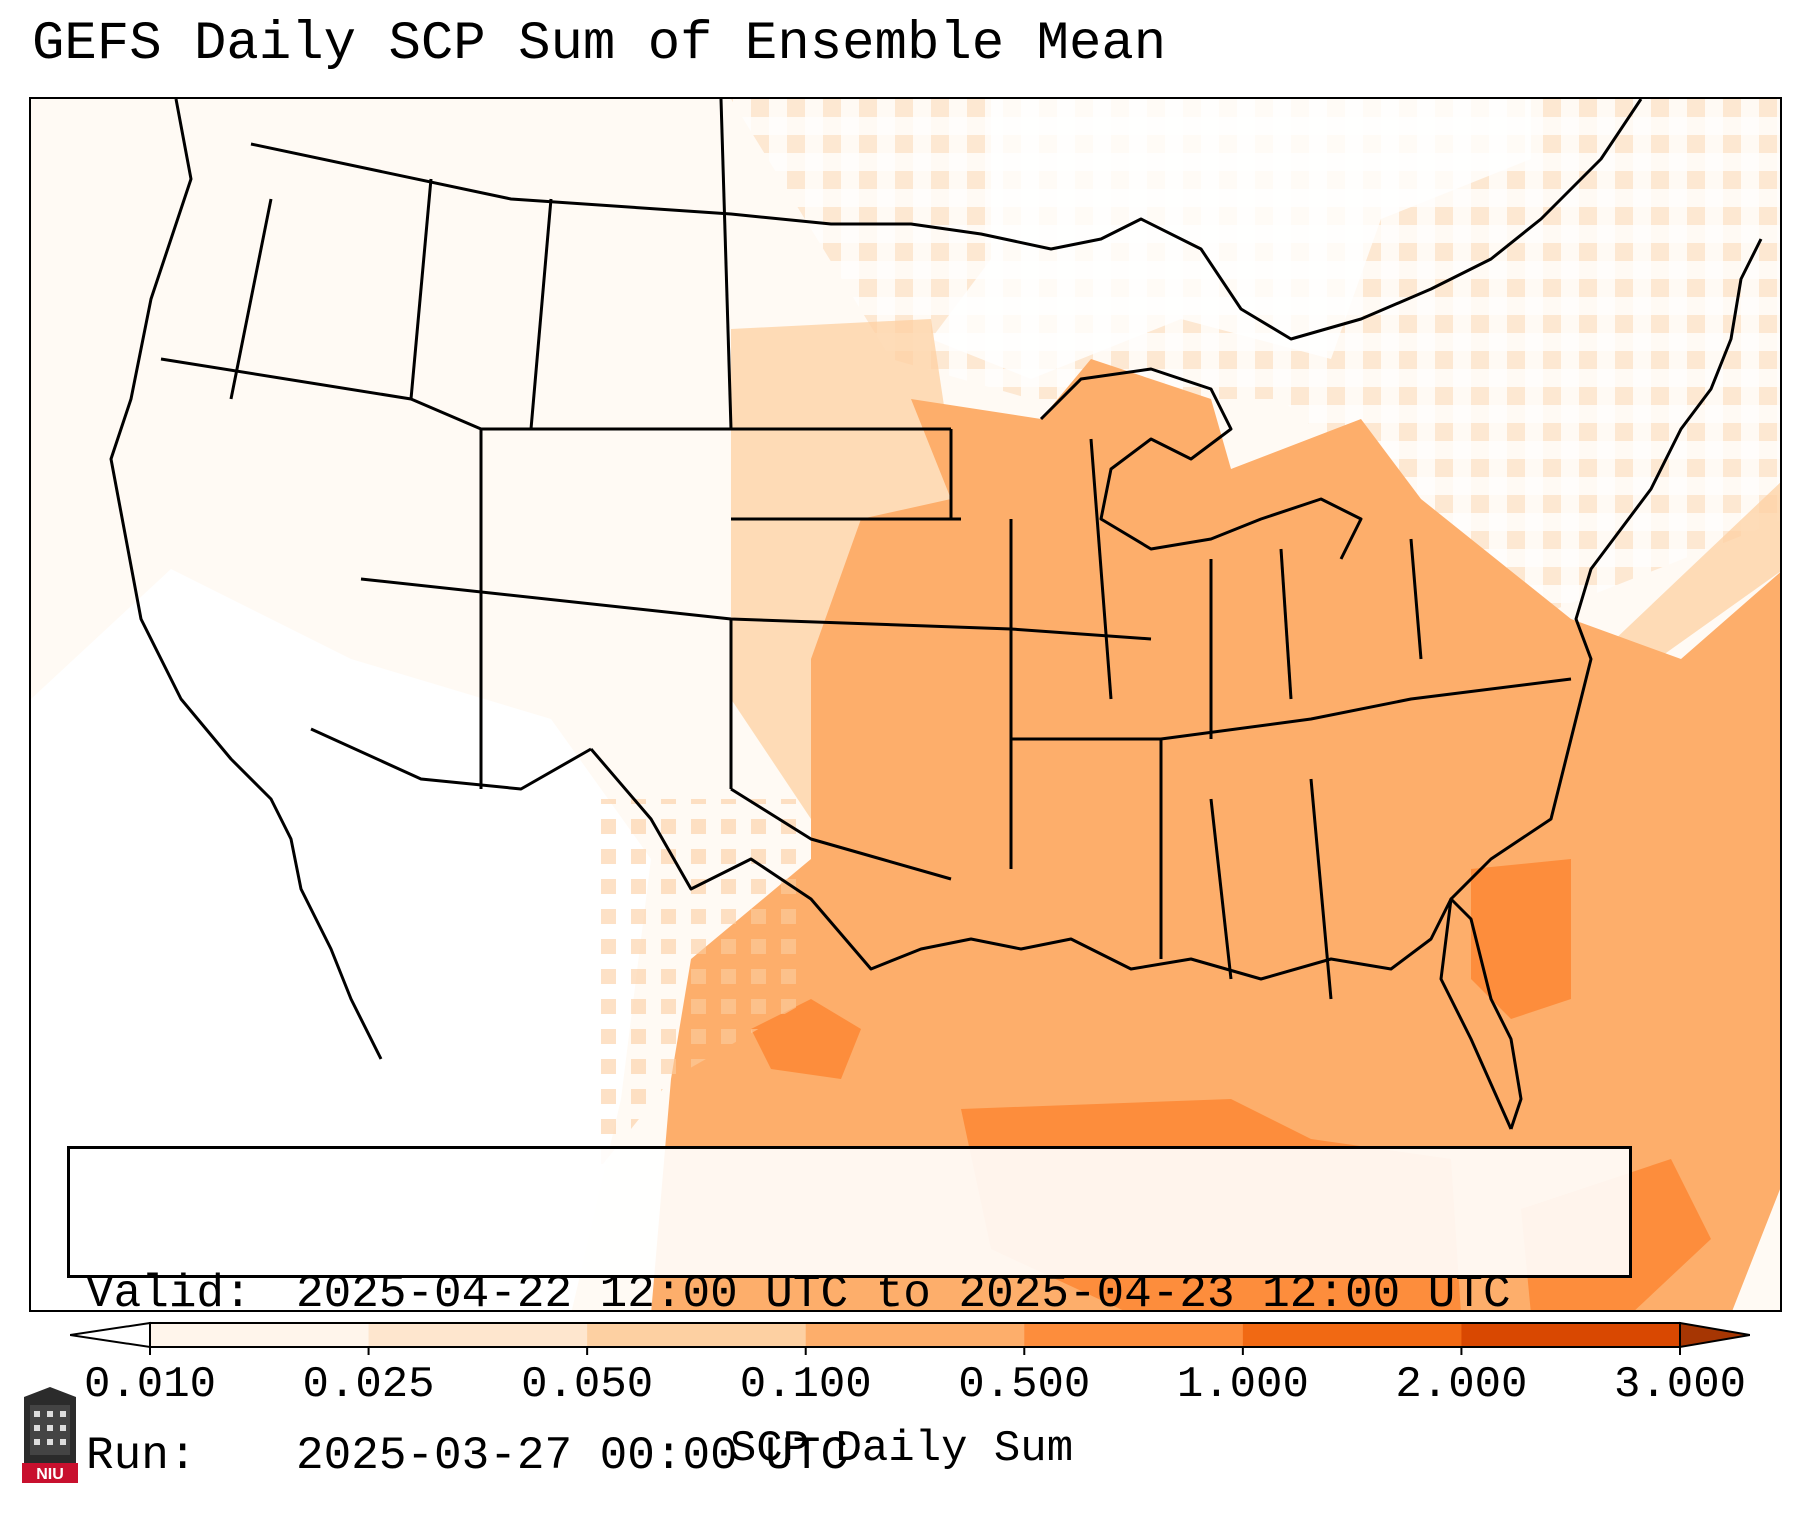  What do you see at coordinates (1024, 1385) in the screenshot?
I see `colorbar-tick-label: 0.500` at bounding box center [1024, 1385].